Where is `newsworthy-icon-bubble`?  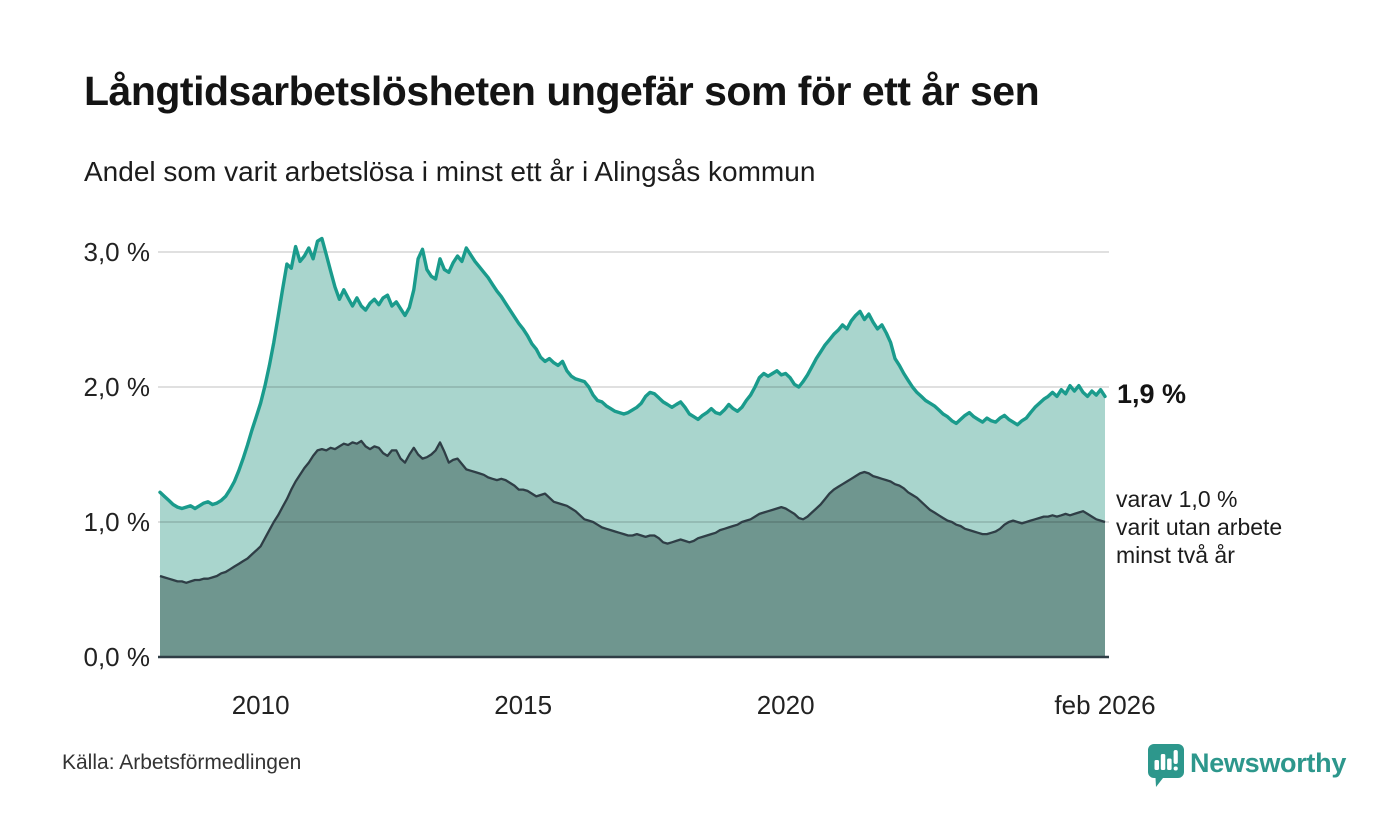
newsworthy-icon-bubble is located at coordinates (1166, 765).